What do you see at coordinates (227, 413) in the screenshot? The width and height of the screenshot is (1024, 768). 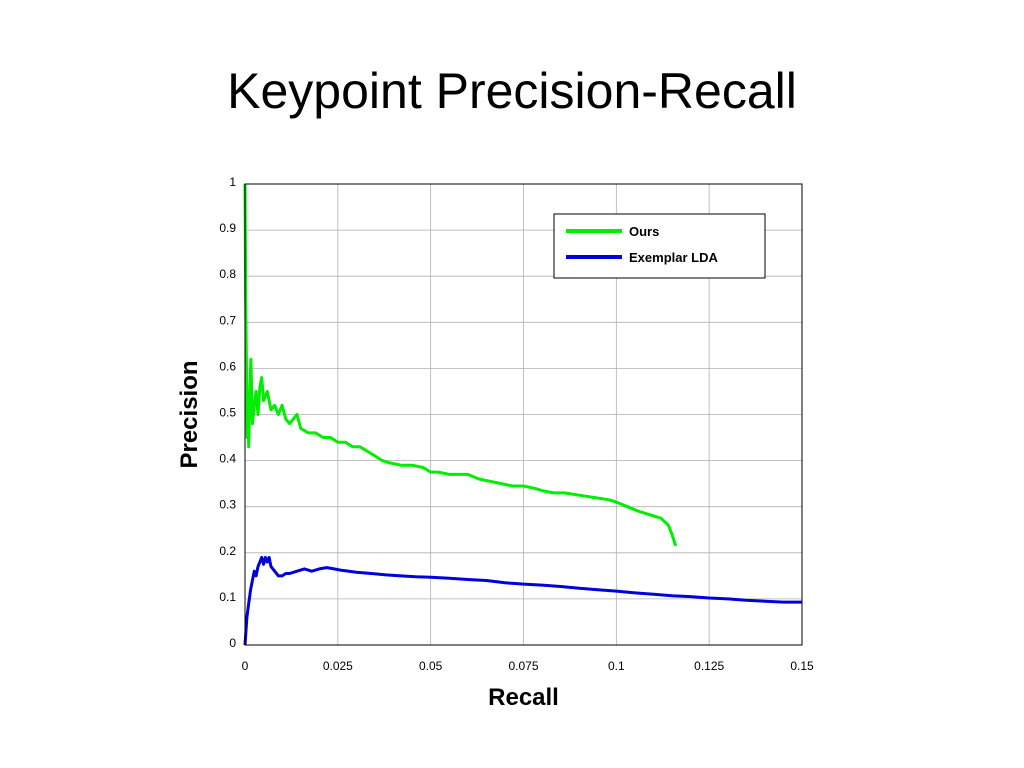 I see `y-tick-label: 0.5` at bounding box center [227, 413].